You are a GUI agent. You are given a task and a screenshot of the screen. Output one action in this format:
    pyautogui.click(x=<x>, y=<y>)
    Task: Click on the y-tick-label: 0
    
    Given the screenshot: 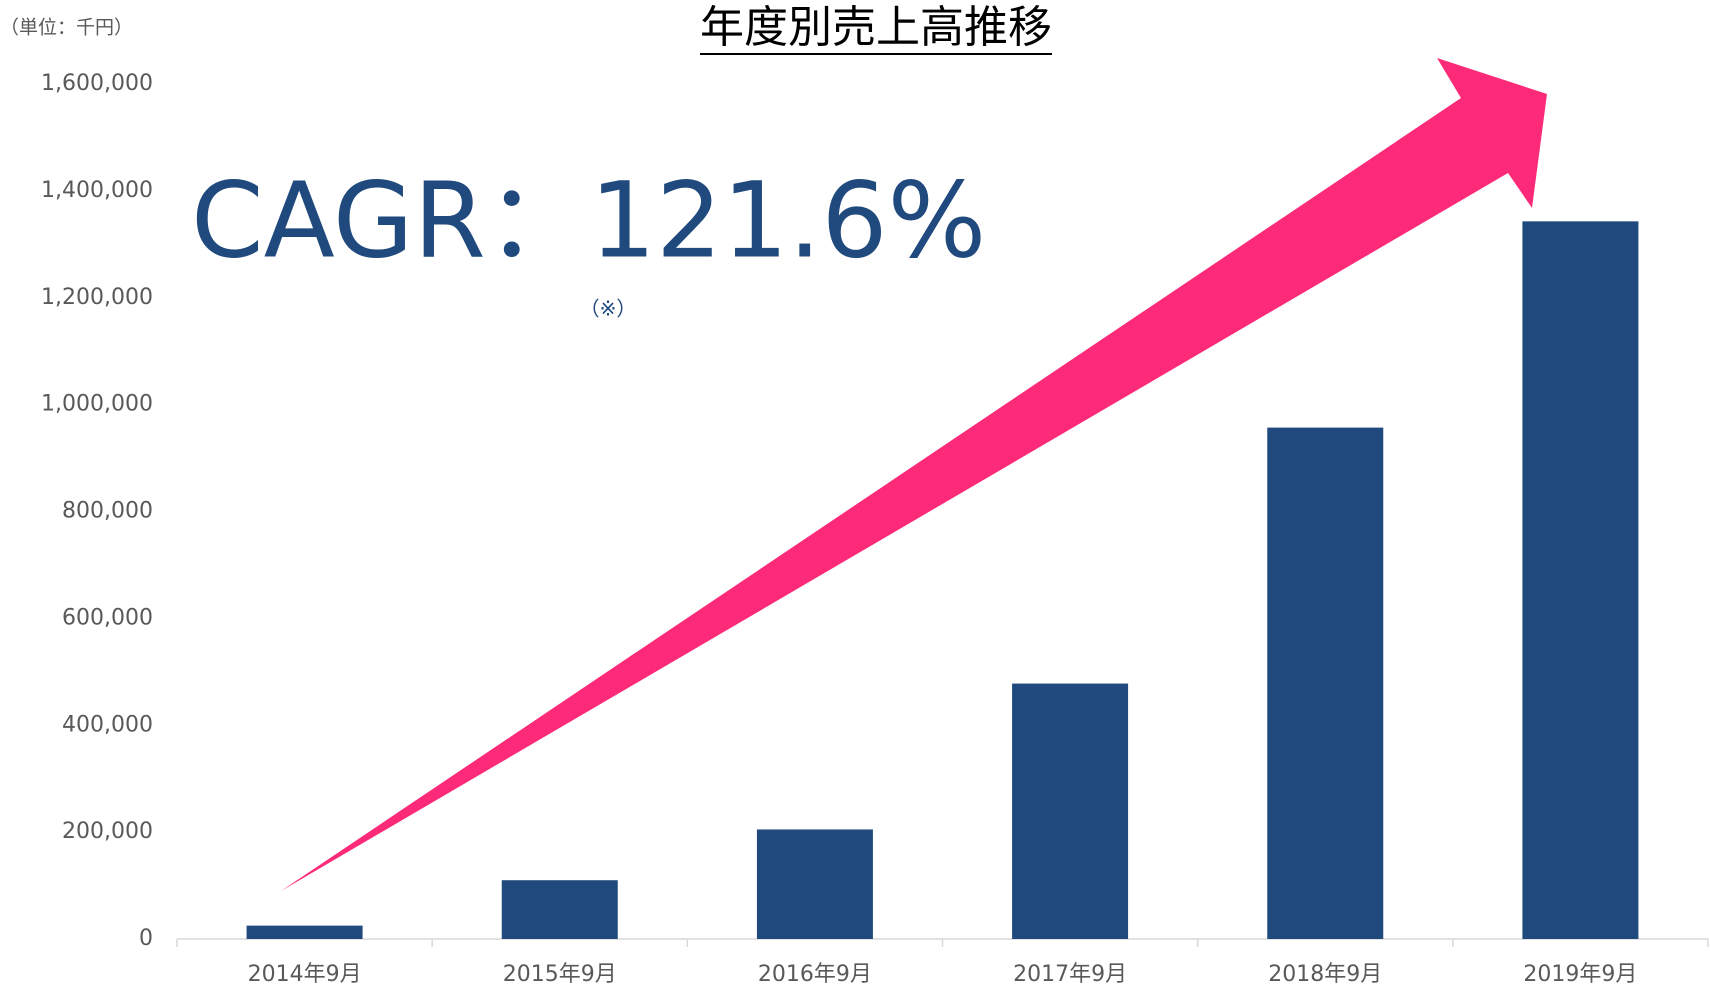 What is the action you would take?
    pyautogui.click(x=146, y=938)
    